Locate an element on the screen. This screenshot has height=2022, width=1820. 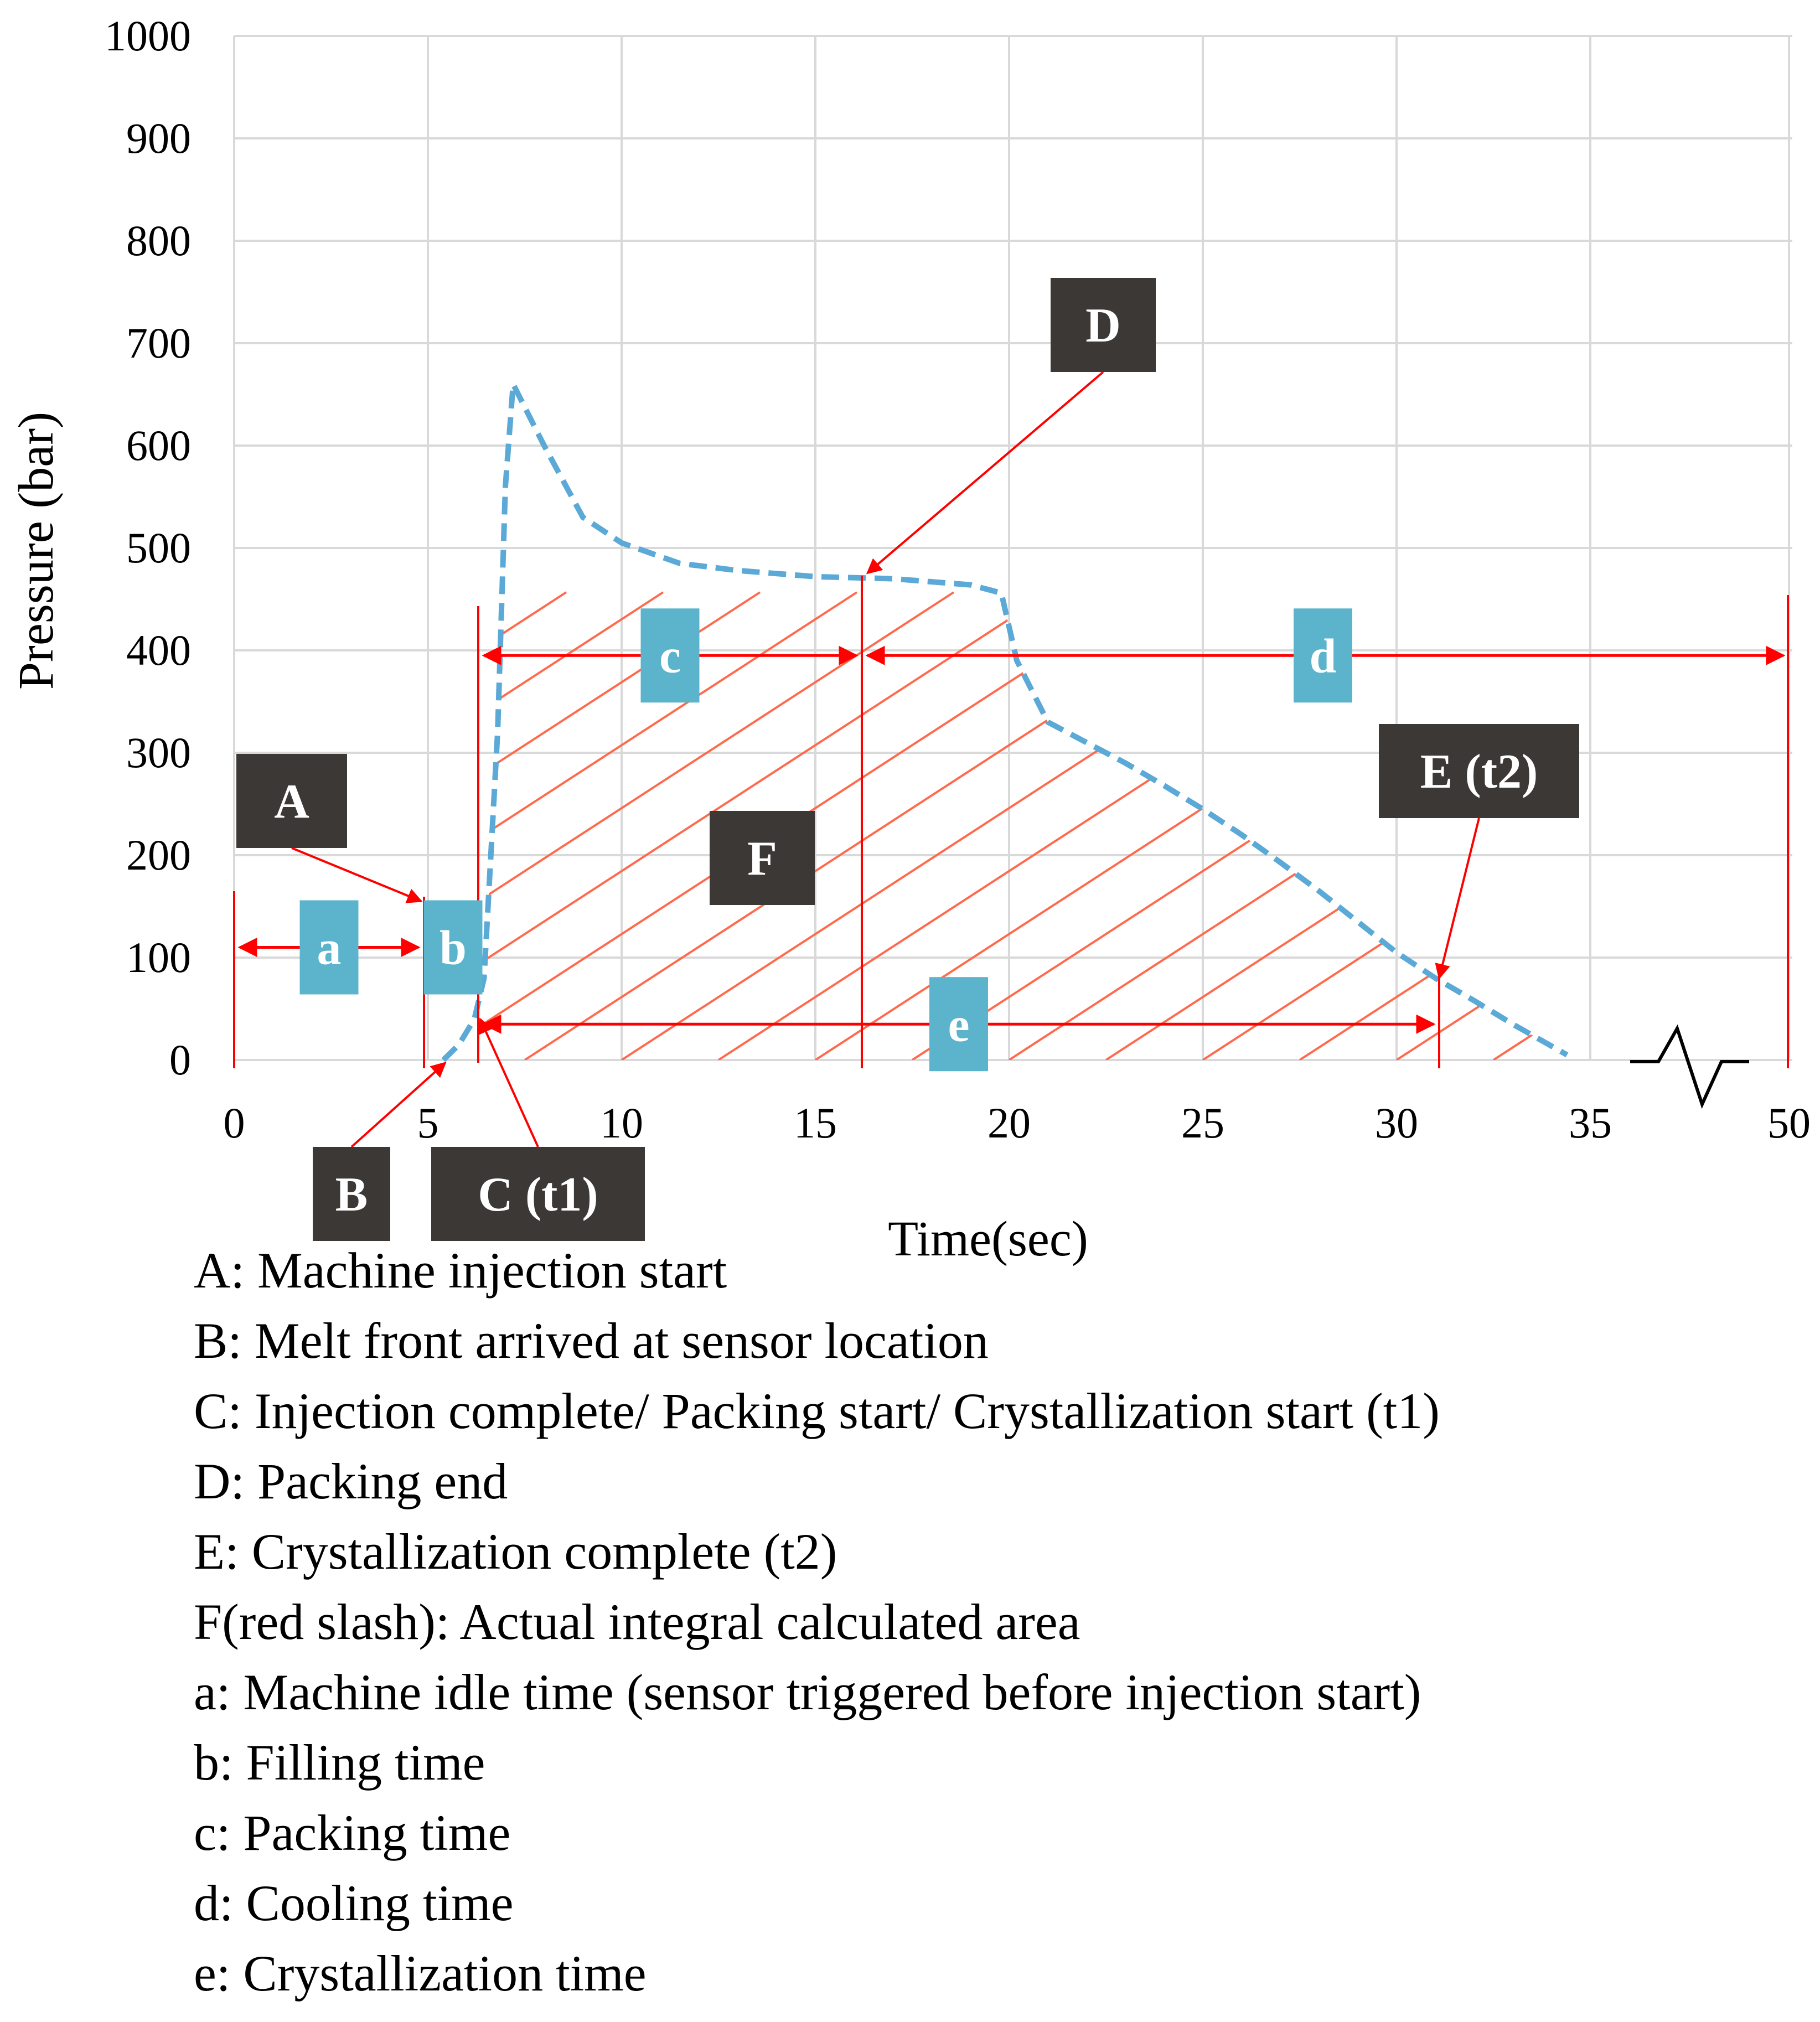
point-label-e-text: E (t2) is located at coordinates (1479, 772).